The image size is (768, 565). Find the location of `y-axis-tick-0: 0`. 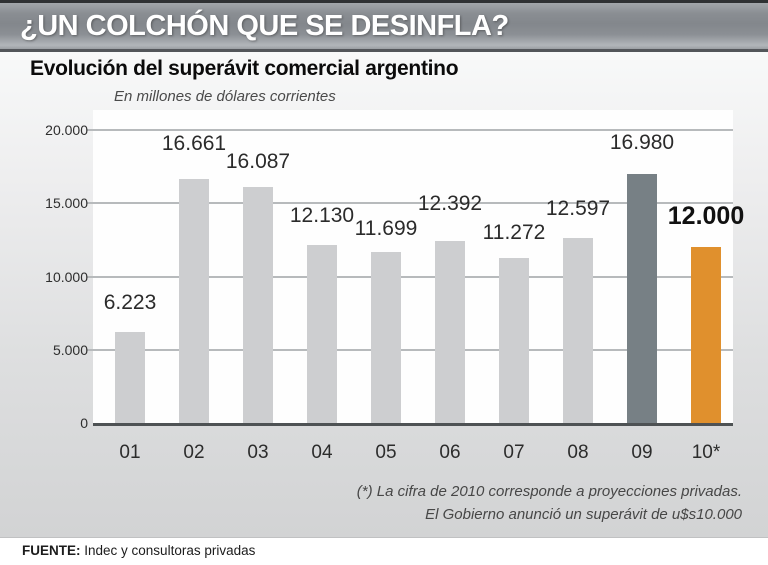

y-axis-tick-0: 0 is located at coordinates (84, 423).